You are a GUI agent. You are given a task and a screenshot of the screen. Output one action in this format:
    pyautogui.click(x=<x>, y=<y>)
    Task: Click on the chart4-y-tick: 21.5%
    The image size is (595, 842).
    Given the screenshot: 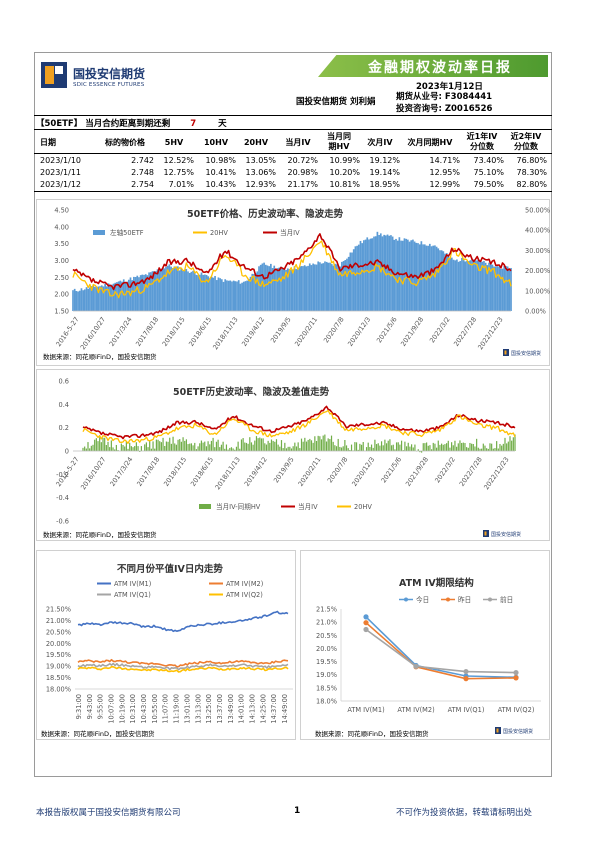 What is the action you would take?
    pyautogui.click(x=326, y=610)
    